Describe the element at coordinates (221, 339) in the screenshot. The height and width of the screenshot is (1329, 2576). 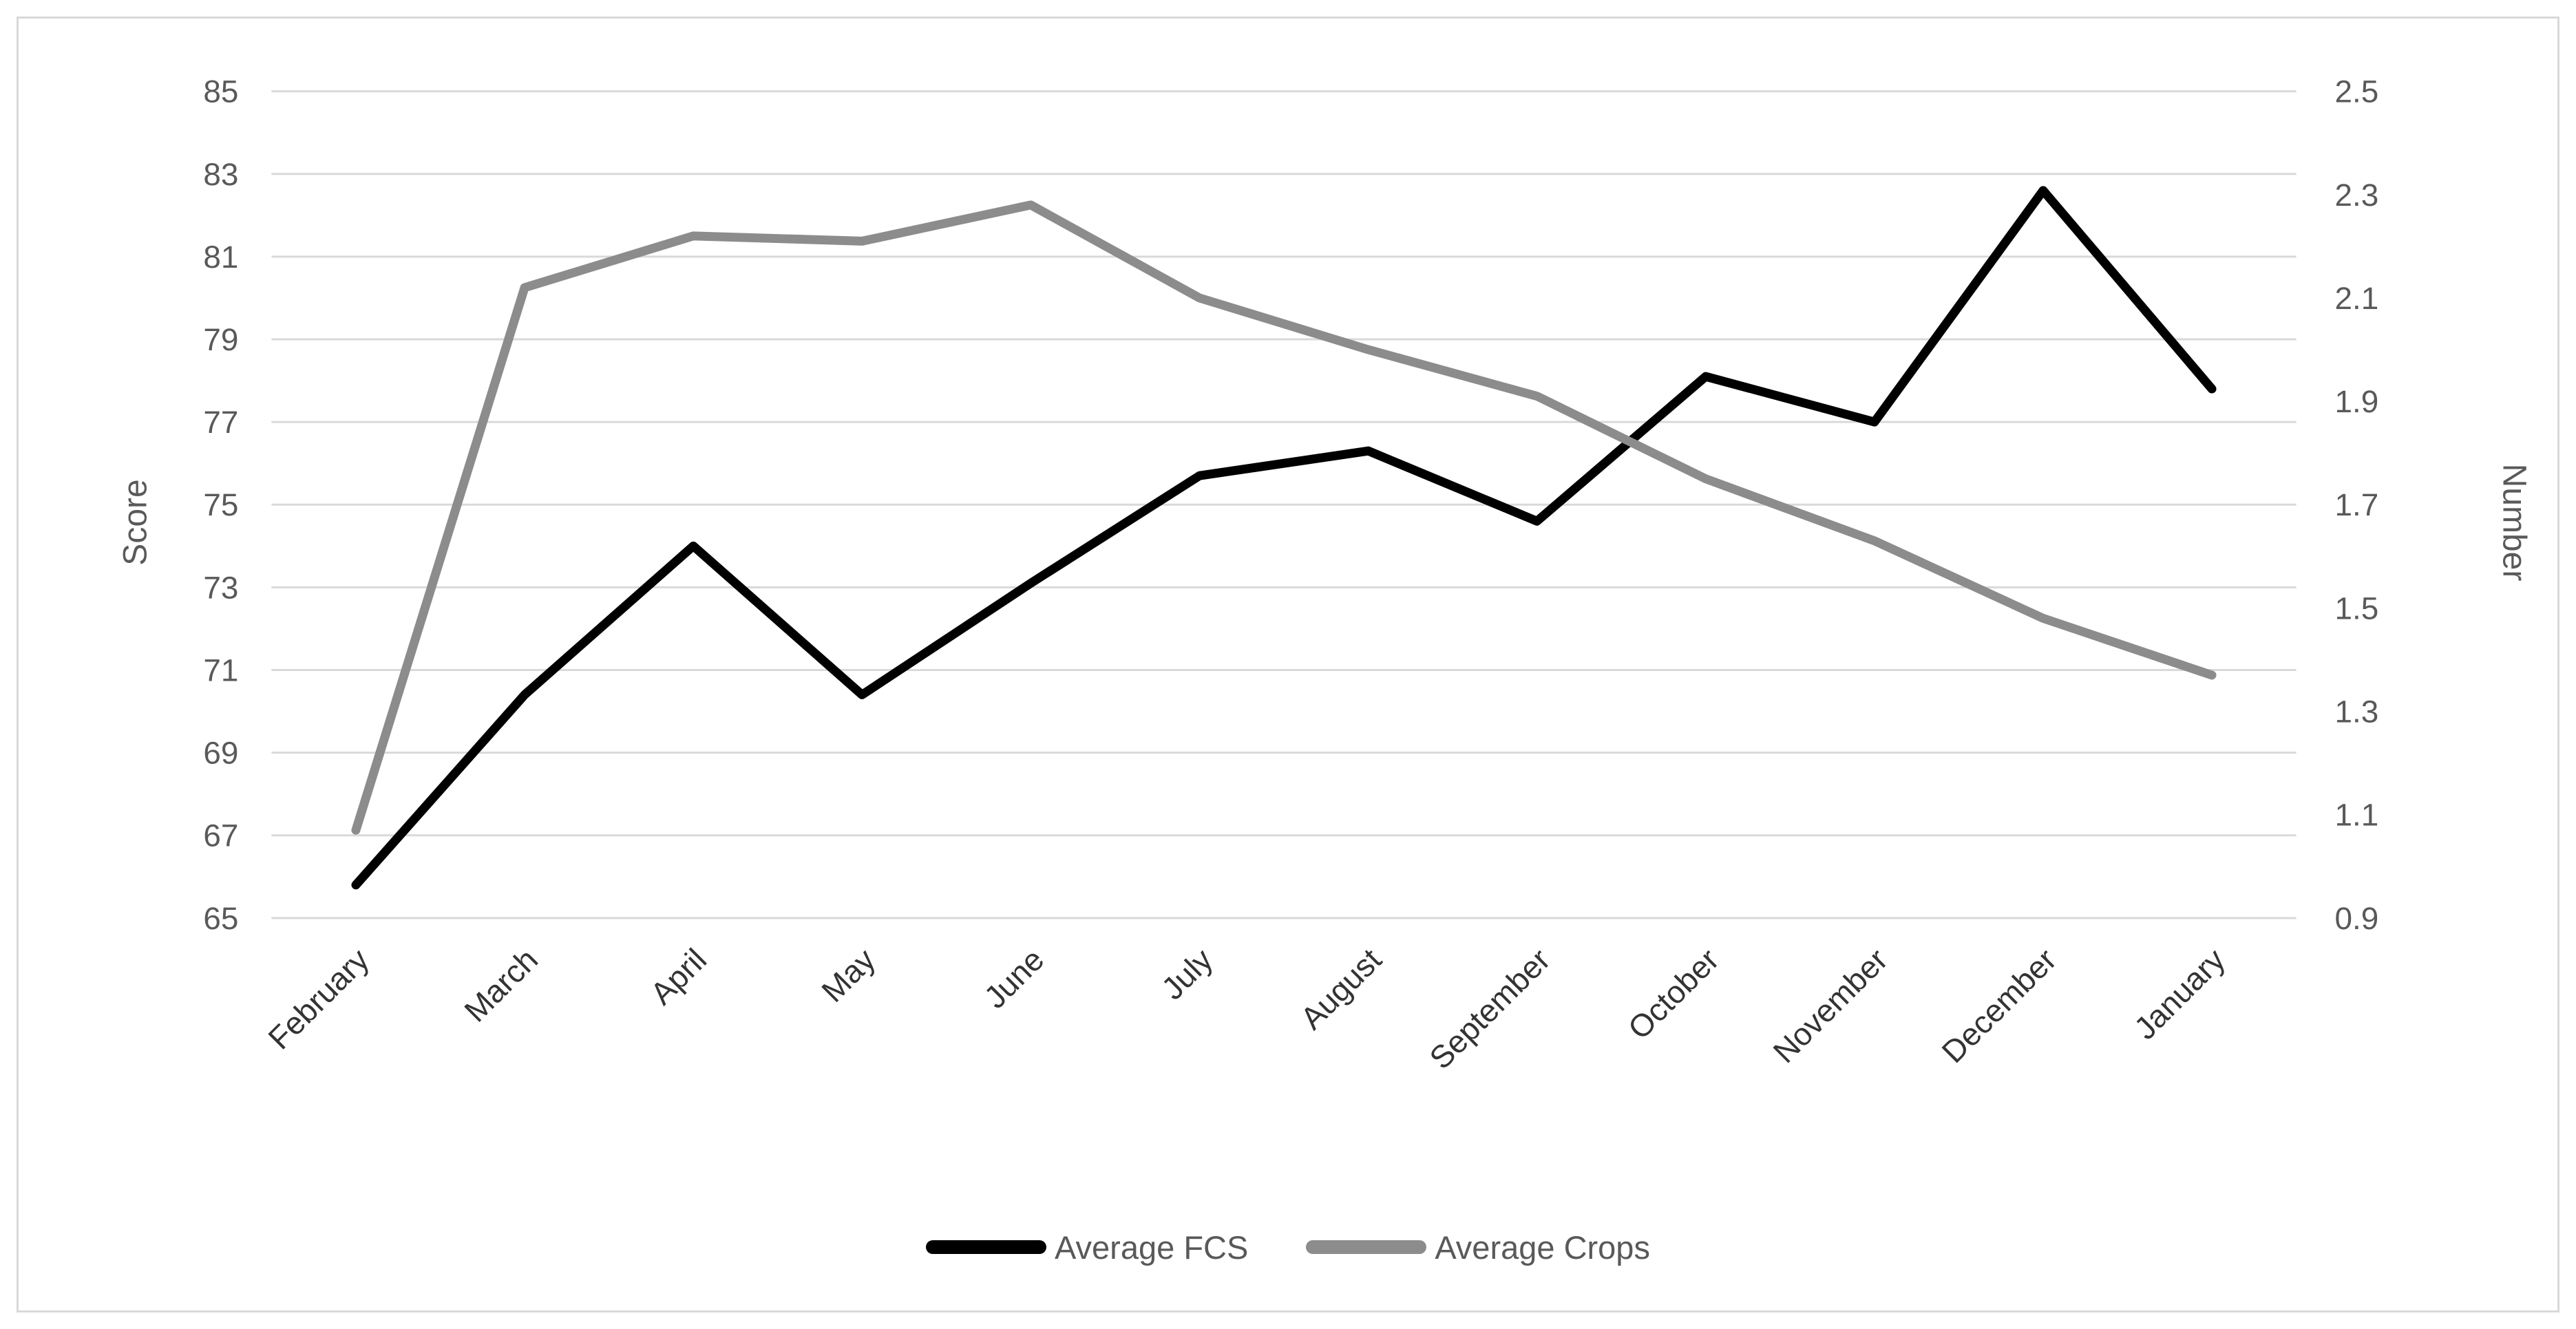
I see `left-axis-tick-label: 79` at that location.